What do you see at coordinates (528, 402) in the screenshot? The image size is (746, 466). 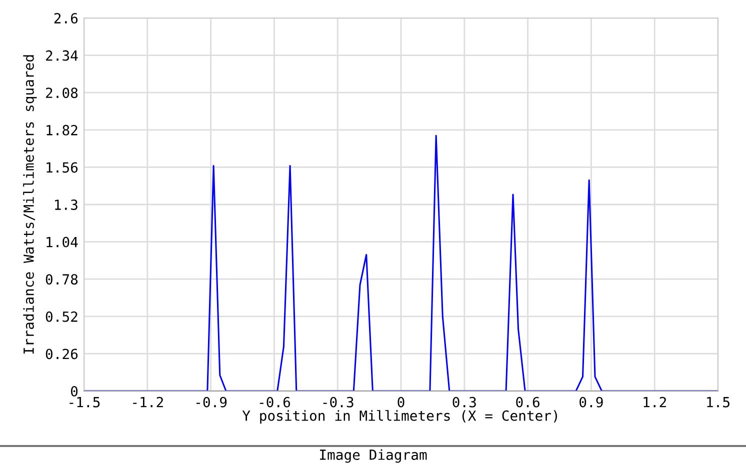 I see `x-tick-label: 0.6` at bounding box center [528, 402].